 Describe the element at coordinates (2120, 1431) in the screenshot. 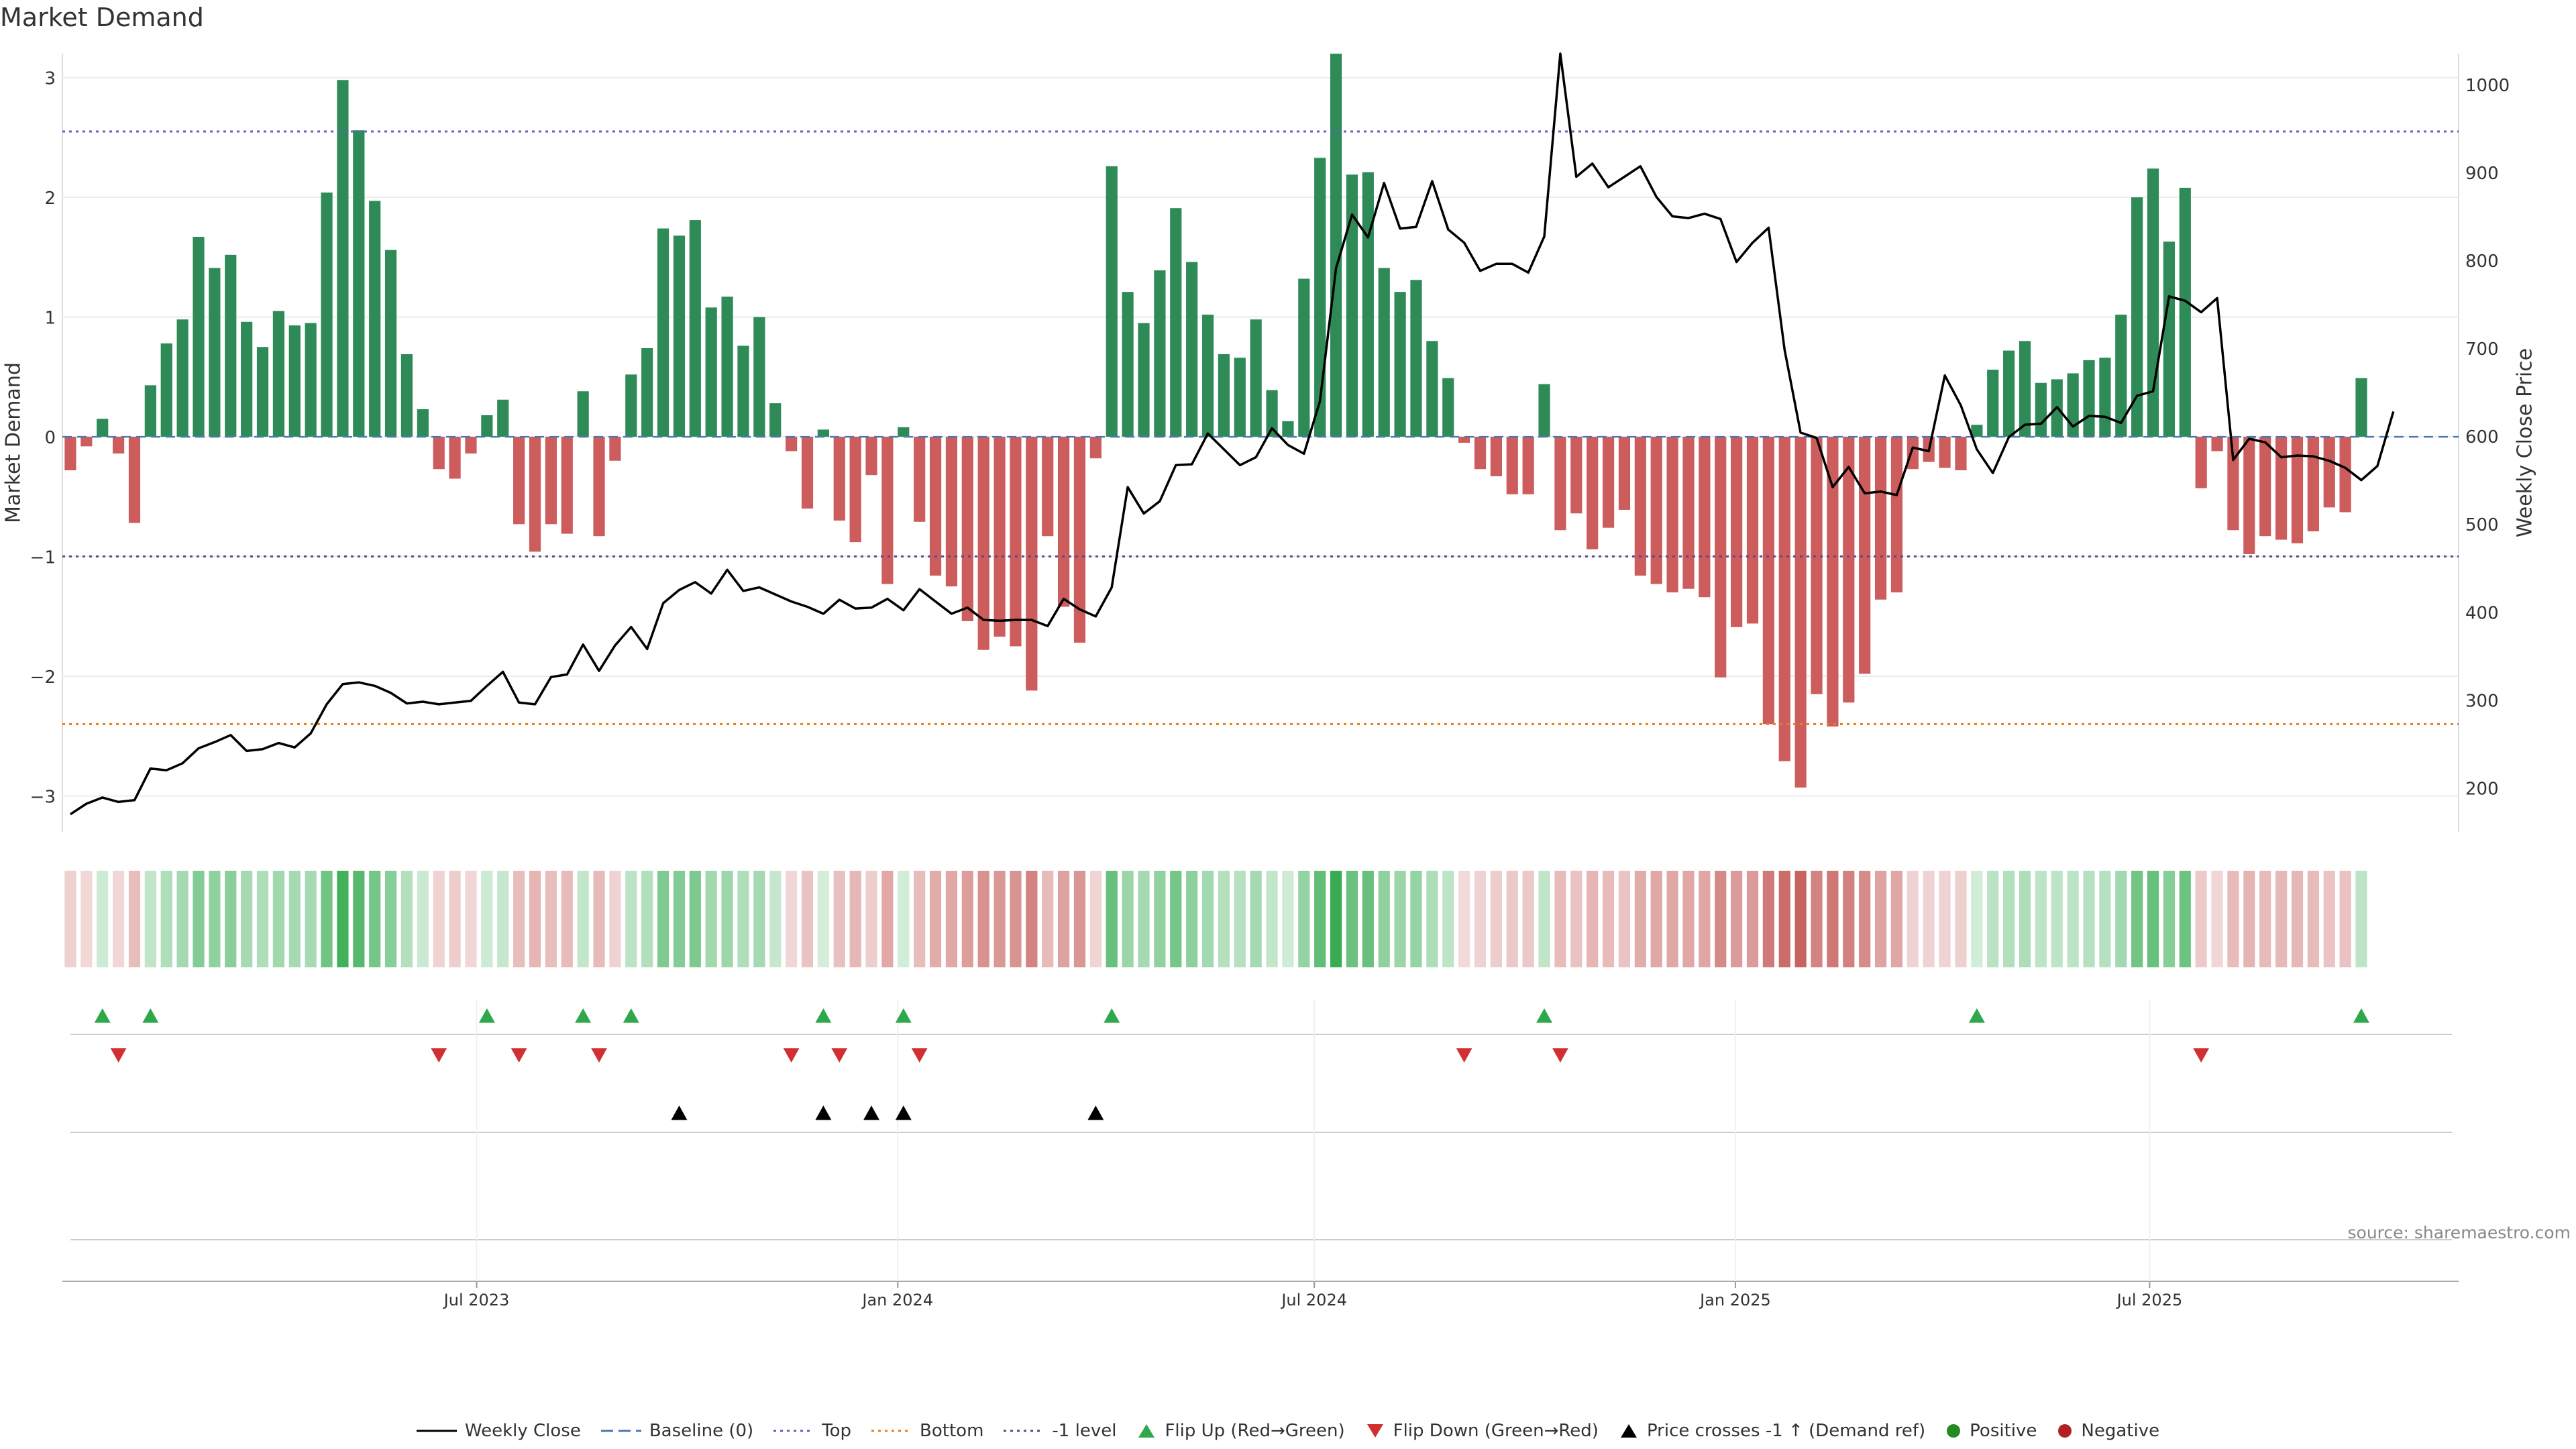

I see `legend-negative-label: Negative` at that location.